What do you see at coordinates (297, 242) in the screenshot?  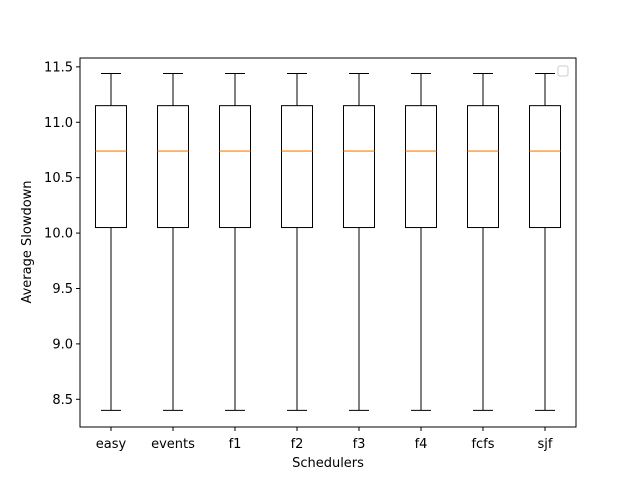 I see `box-f2` at bounding box center [297, 242].